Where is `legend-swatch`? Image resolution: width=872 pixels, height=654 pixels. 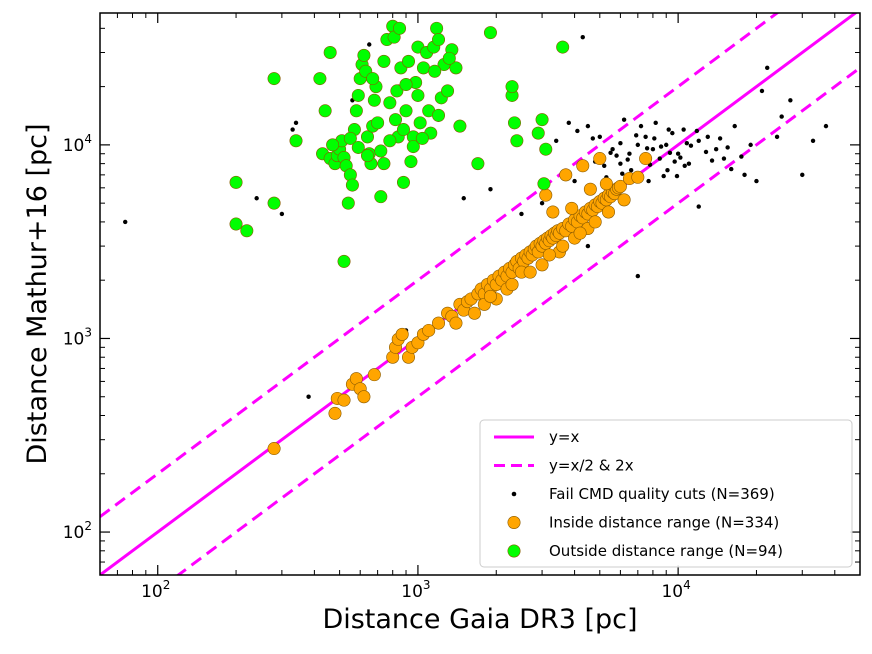 legend-swatch is located at coordinates (514, 551).